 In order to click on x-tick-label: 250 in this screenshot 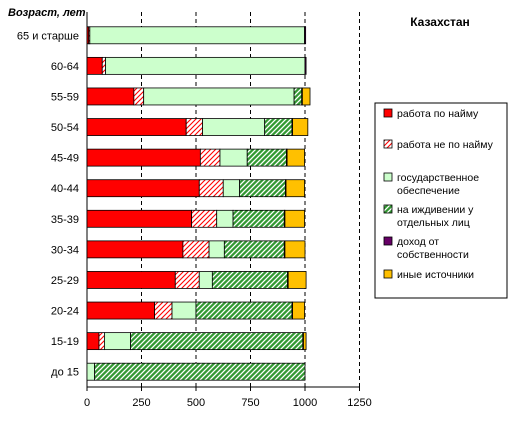, I will do `click(141, 403)`.